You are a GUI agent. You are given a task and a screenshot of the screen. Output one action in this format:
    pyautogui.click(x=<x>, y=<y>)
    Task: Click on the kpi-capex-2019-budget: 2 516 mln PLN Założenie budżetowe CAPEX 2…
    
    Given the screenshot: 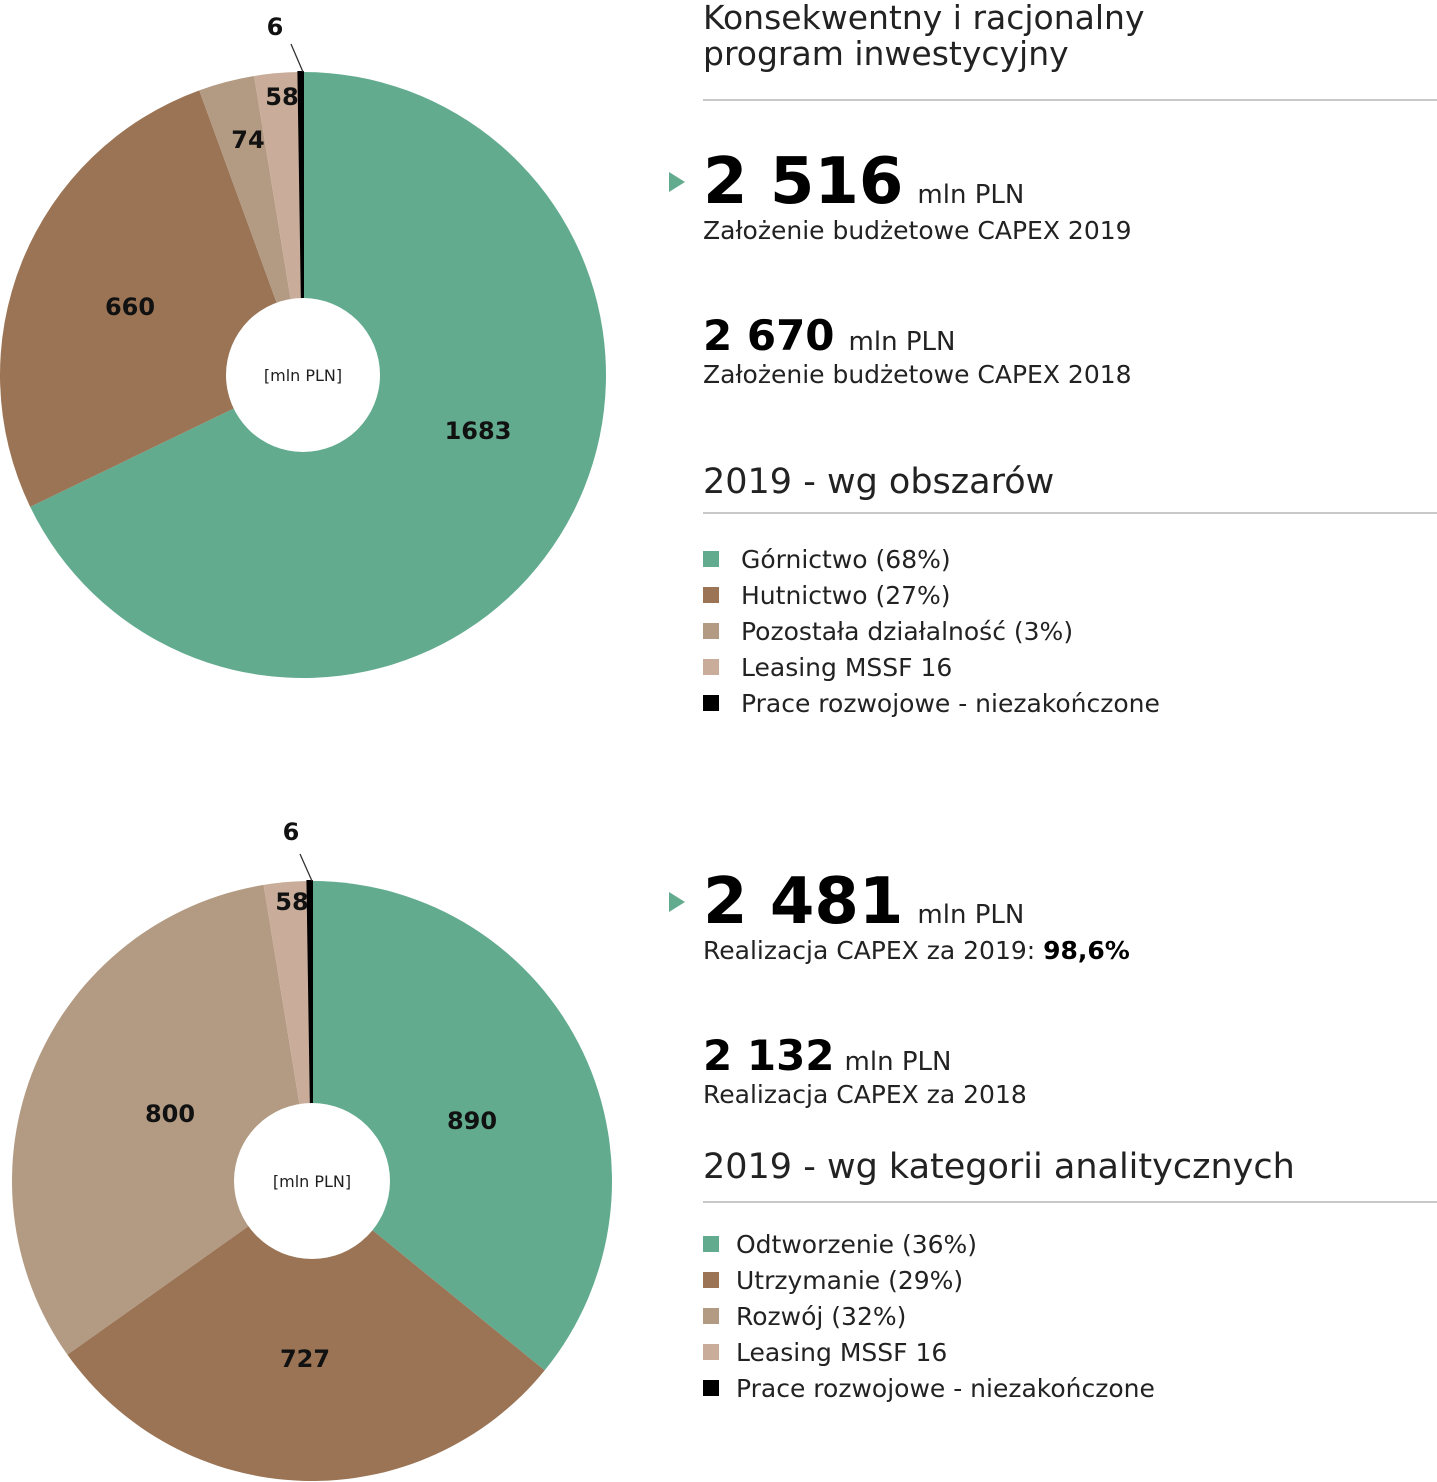 What is the action you would take?
    pyautogui.click(x=900, y=197)
    